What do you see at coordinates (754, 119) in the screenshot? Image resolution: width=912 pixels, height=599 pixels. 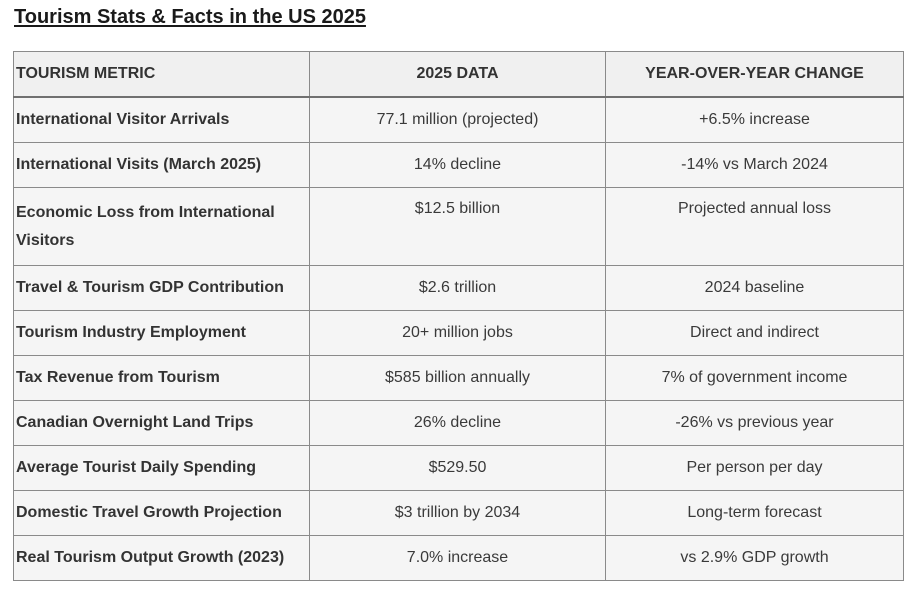 I see `change-cell: +6.5% increase` at bounding box center [754, 119].